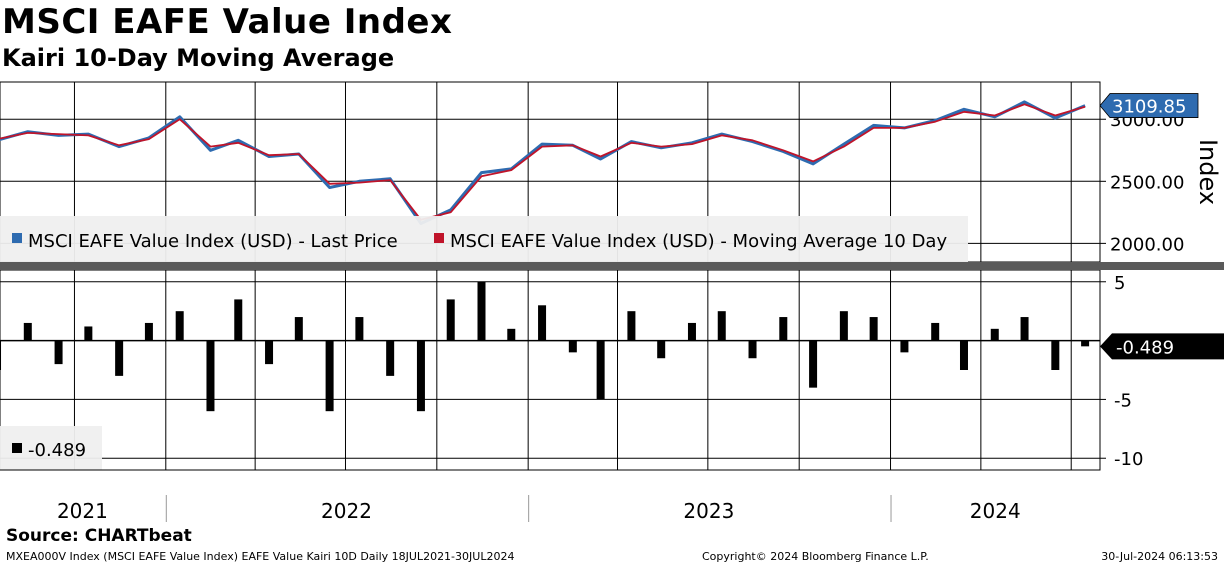 This screenshot has width=1224, height=566. Describe the element at coordinates (1161, 226) in the screenshot. I see `value-tags: 3109.85 -0.489` at that location.